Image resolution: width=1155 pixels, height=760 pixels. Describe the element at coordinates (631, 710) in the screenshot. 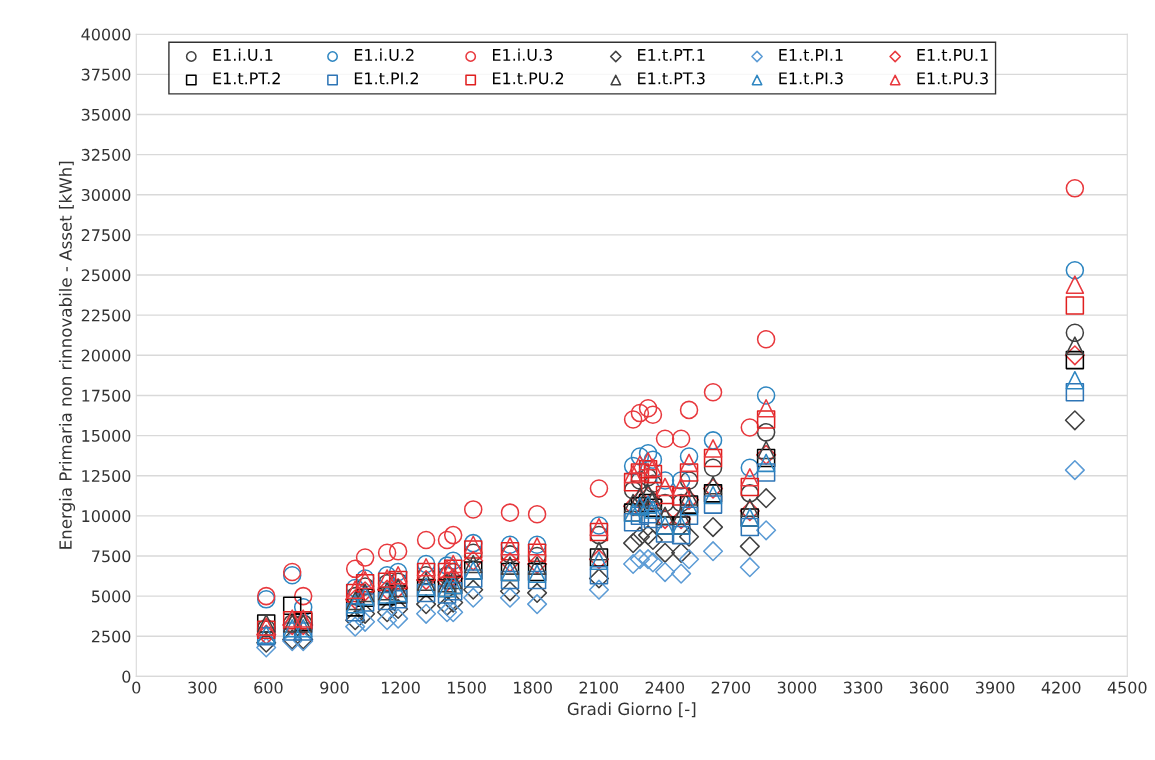

I see `x-axis-title: Gradi Giorno [-]` at that location.